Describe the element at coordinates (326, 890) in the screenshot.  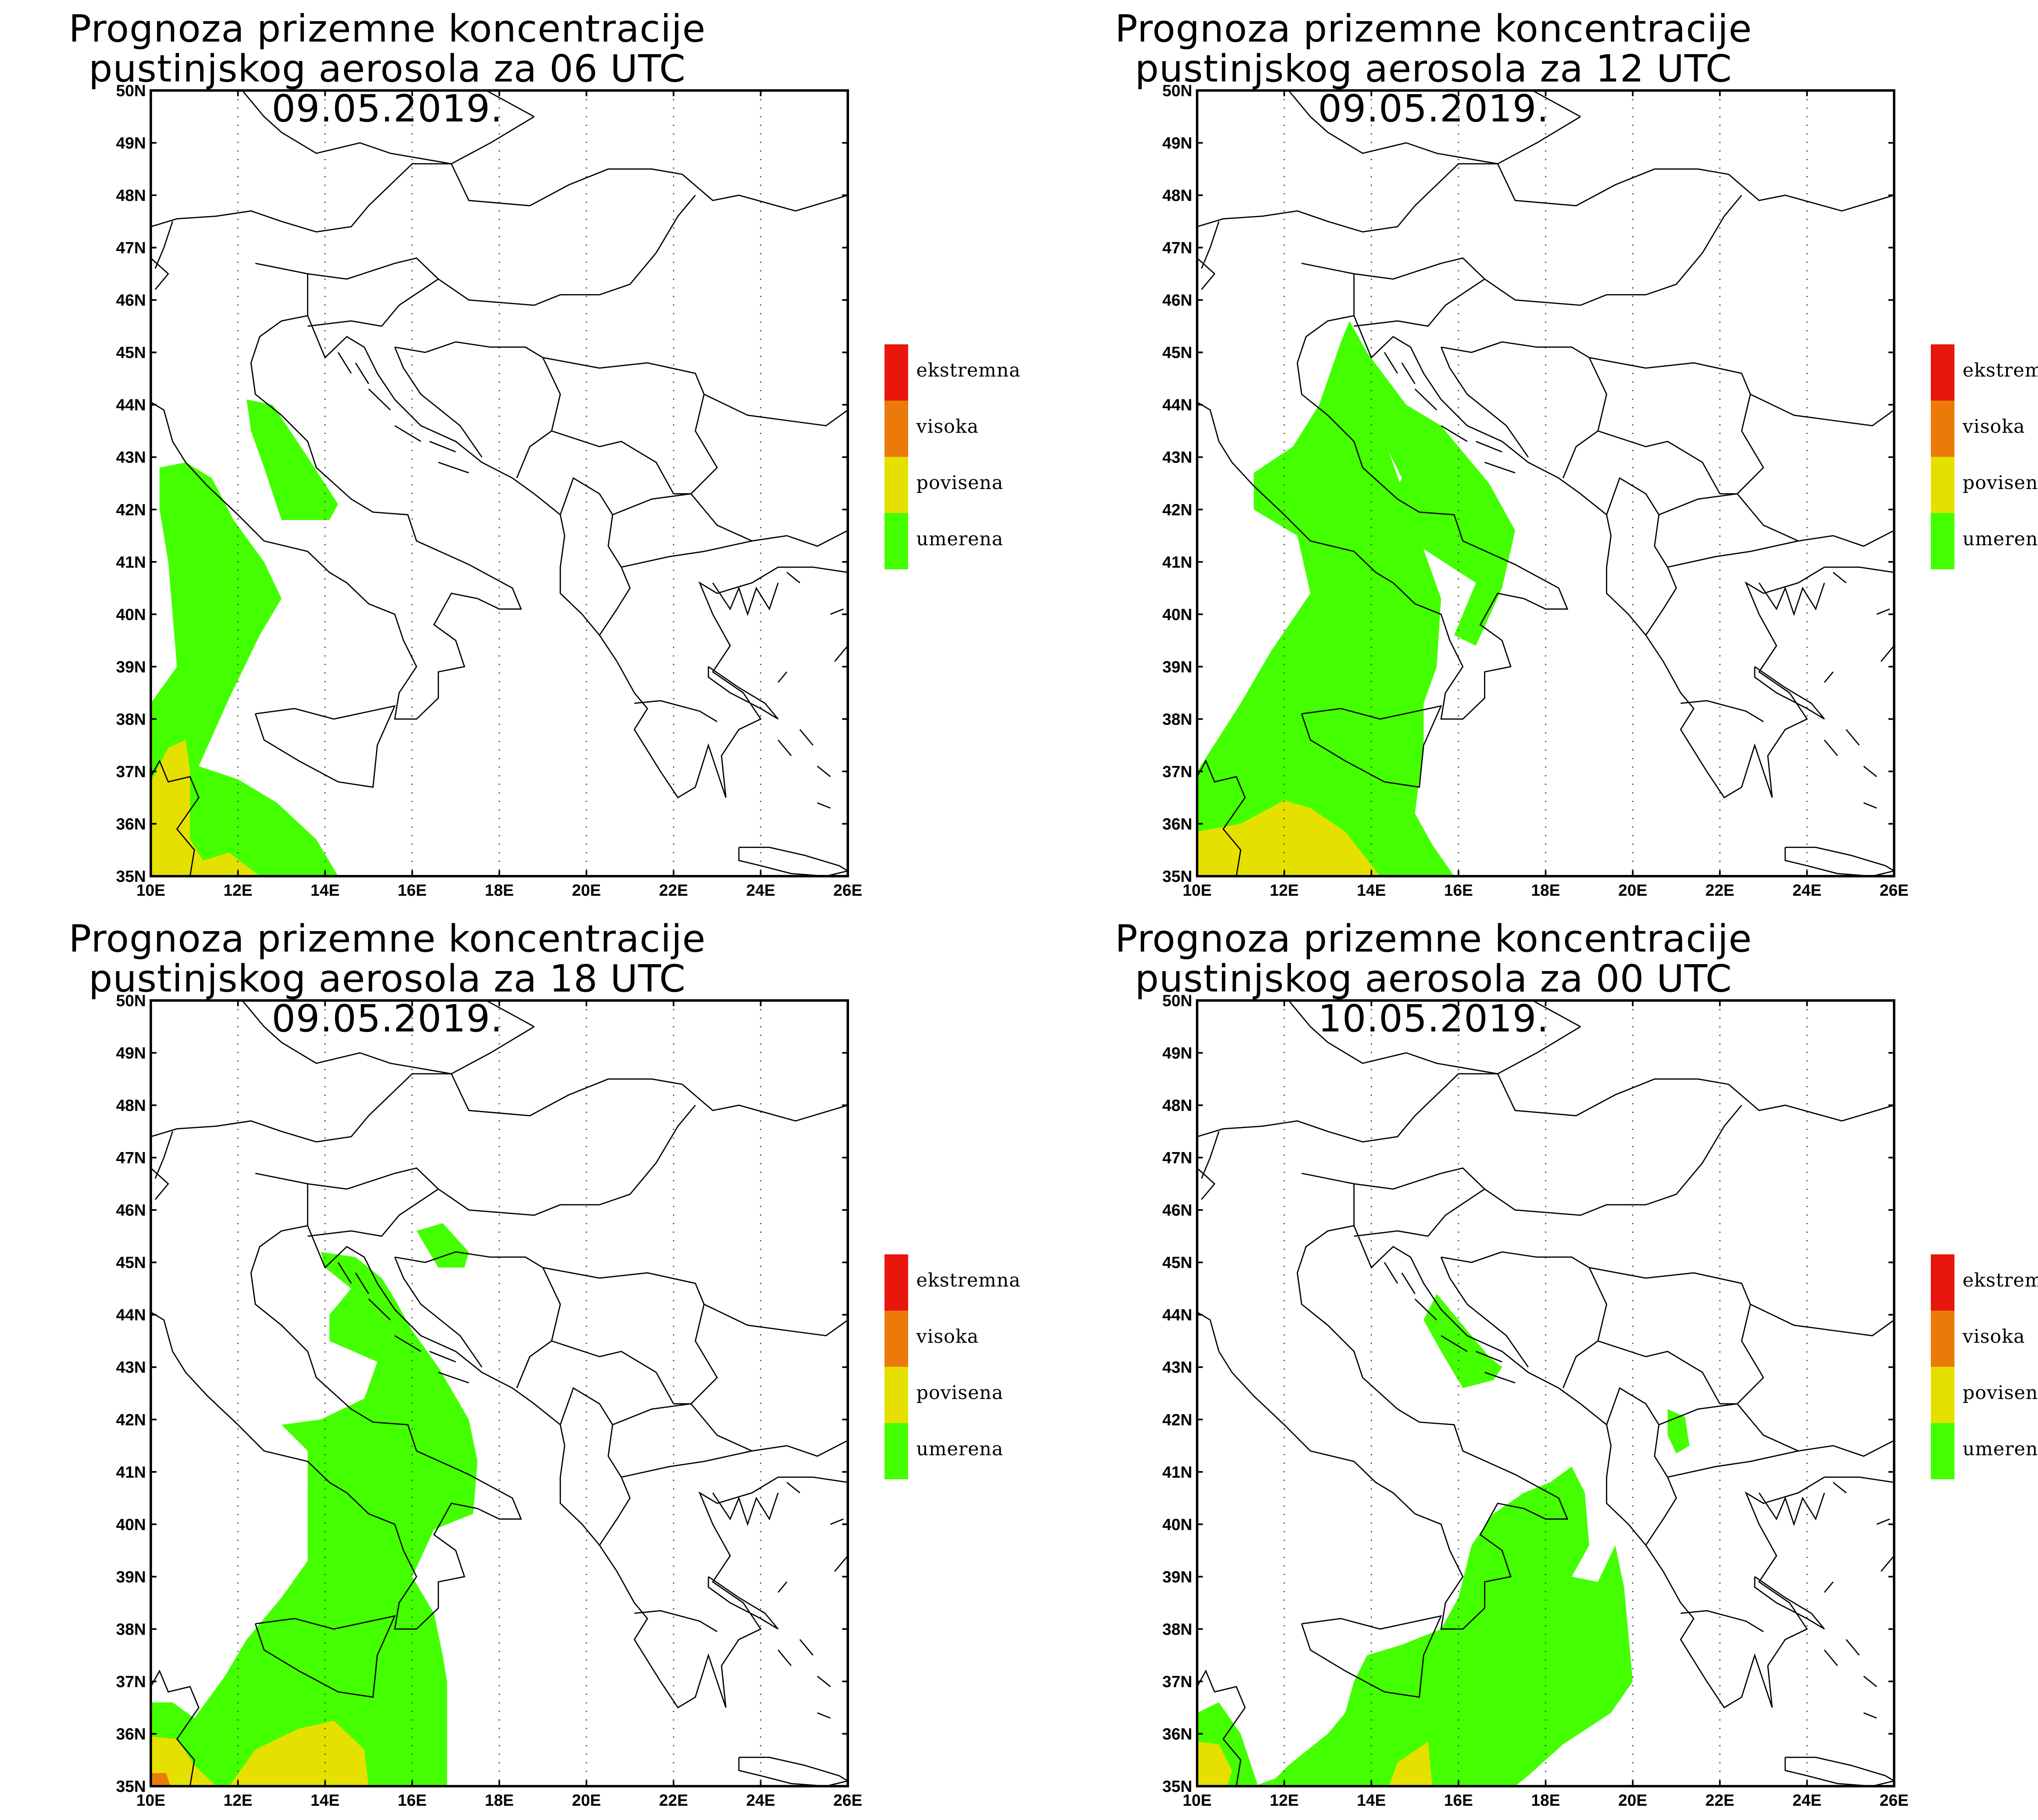
I see `lon-label: 14E` at that location.